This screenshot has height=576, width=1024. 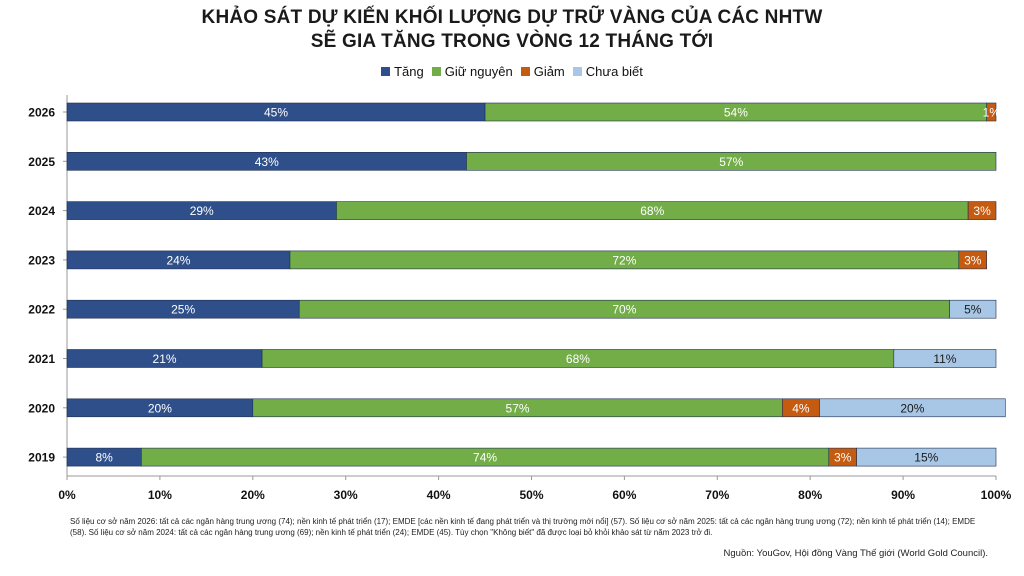 I want to click on legend-item-3: Chưa biết, so click(x=607, y=71).